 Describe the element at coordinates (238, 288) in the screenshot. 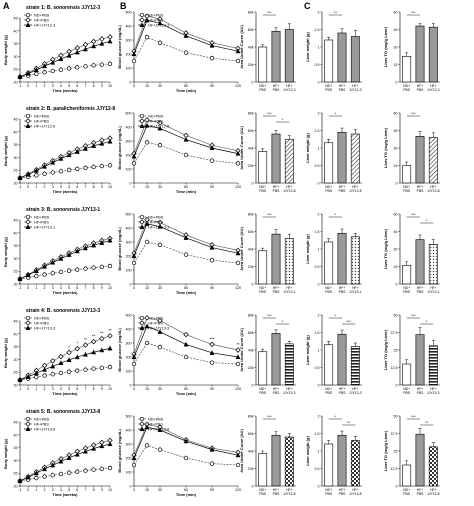

I see `x-tick-label: 120` at that location.